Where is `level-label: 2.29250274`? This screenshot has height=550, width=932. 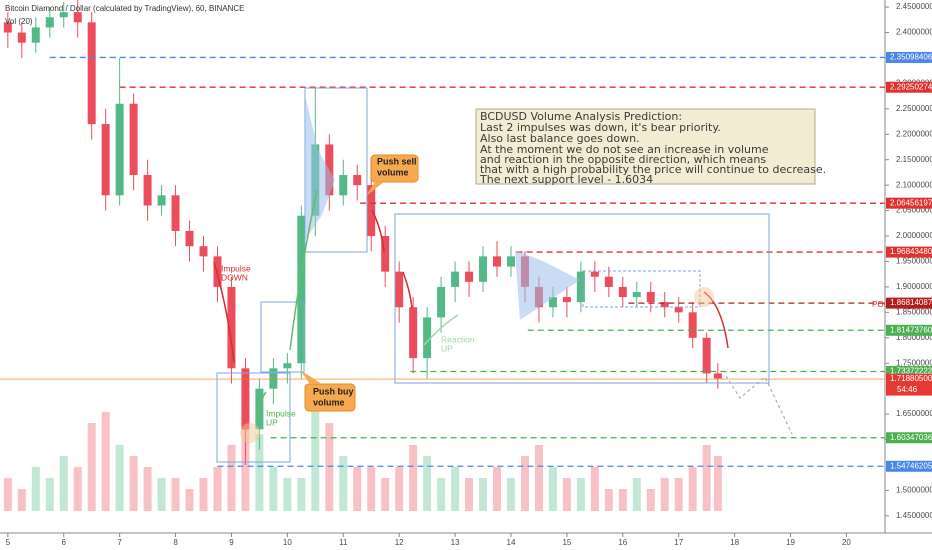 level-label: 2.29250274 is located at coordinates (911, 86).